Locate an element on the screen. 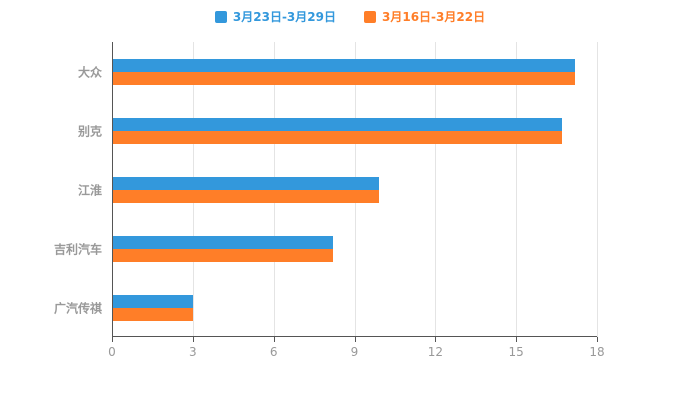  category-row: 大众 is located at coordinates (337, 71).